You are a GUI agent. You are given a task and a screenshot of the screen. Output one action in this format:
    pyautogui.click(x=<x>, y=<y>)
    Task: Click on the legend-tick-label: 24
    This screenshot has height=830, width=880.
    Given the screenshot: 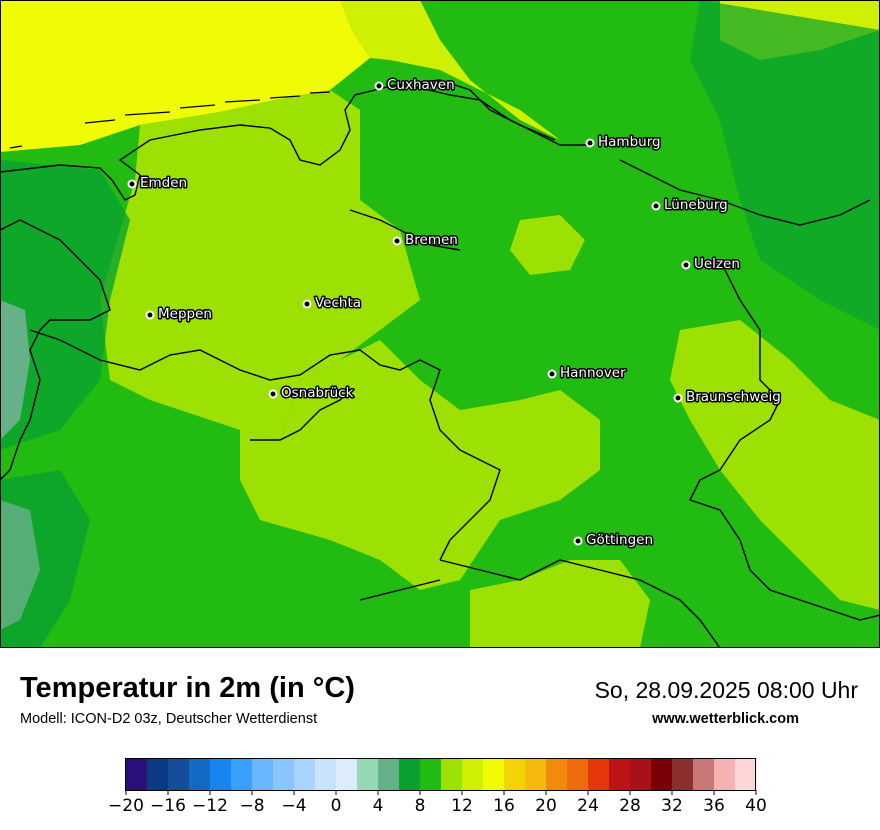 What is the action you would take?
    pyautogui.click(x=588, y=806)
    